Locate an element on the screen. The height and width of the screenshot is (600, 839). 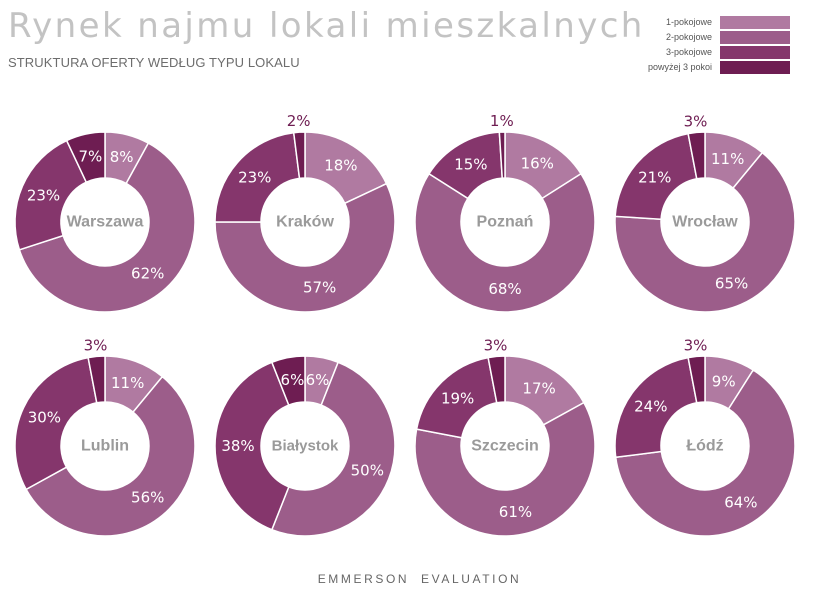
slice-label: 30% is located at coordinates (44, 417).